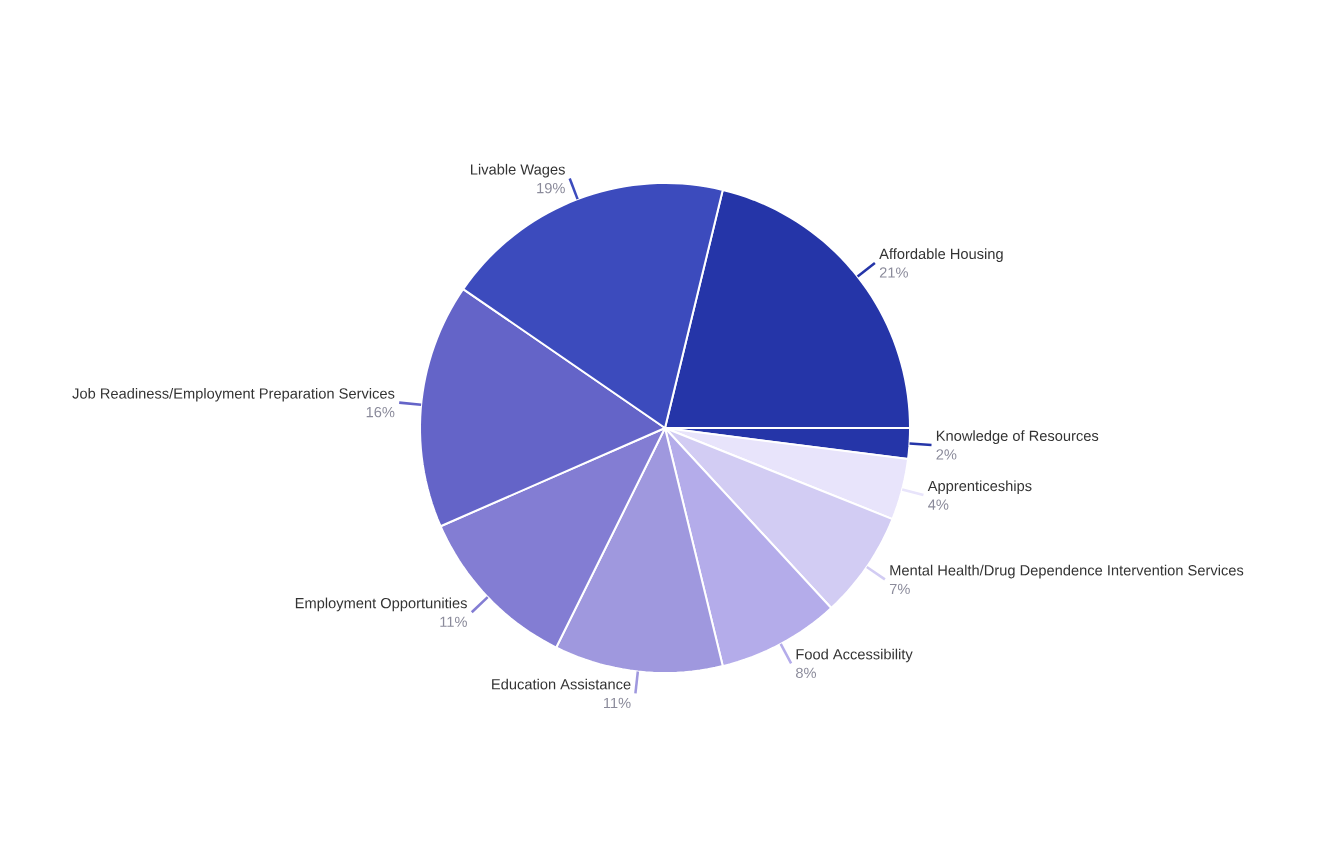 Image resolution: width=1330 pixels, height=856 pixels. Describe the element at coordinates (1017, 437) in the screenshot. I see `slice-label: Knowledge of Resources` at that location.